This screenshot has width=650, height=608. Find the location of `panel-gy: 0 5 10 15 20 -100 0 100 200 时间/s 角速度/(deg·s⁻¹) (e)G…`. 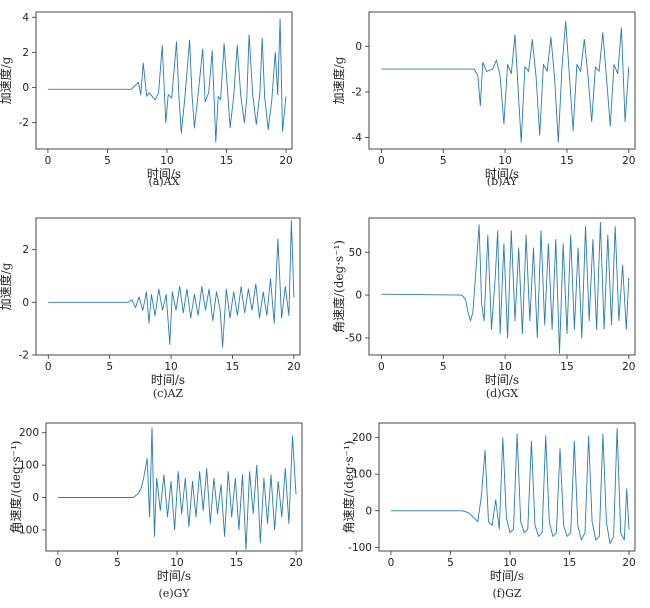

panel-gy: 0 5 10 15 20 -100 0 100 200 时间/s 角速度/(deg·s⁻¹) (e)G… is located at coordinates (155, 511).